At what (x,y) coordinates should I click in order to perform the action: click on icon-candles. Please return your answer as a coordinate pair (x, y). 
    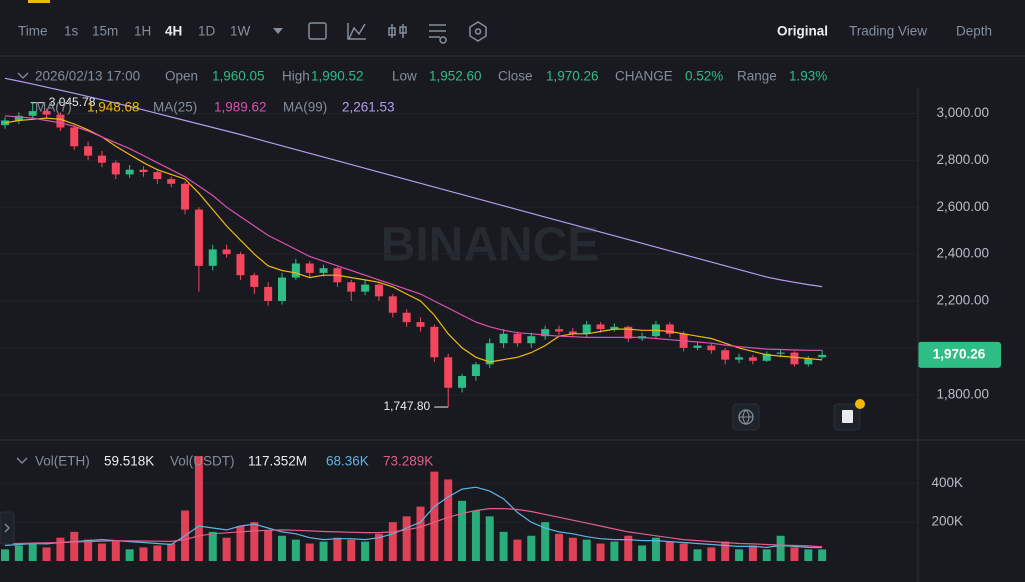
    Looking at the image, I should click on (397, 31).